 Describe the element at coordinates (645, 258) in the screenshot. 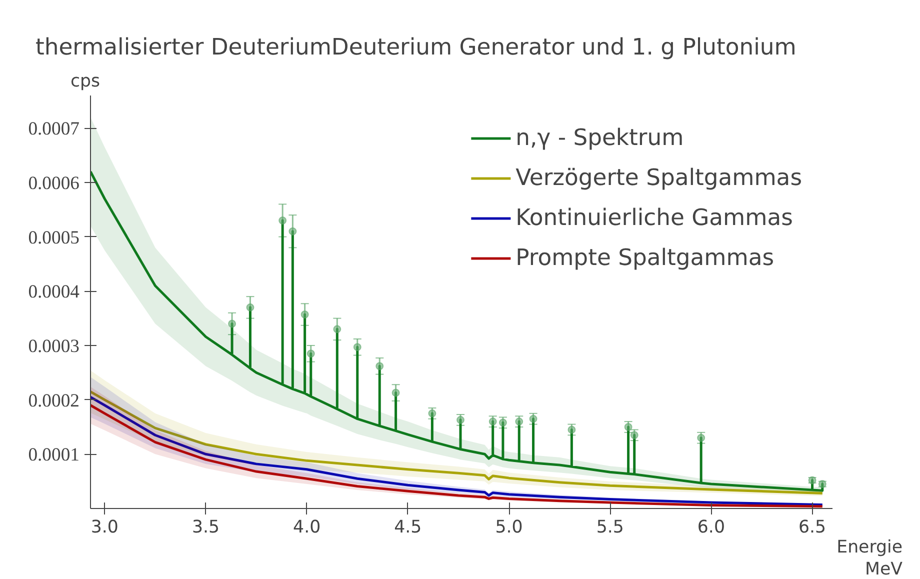

I see `legend-label: Prompte Spaltgammas` at that location.